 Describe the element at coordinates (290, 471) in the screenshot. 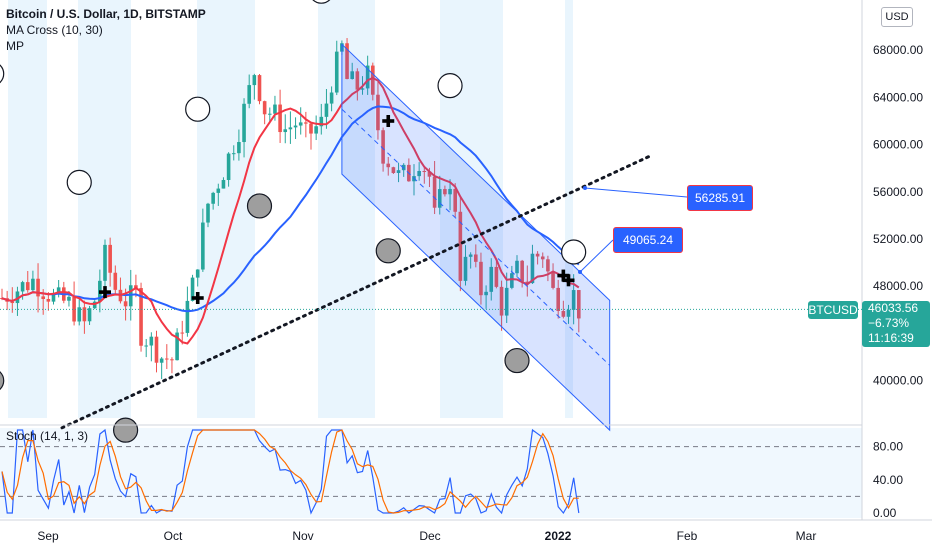

I see `stoch-k-line` at that location.